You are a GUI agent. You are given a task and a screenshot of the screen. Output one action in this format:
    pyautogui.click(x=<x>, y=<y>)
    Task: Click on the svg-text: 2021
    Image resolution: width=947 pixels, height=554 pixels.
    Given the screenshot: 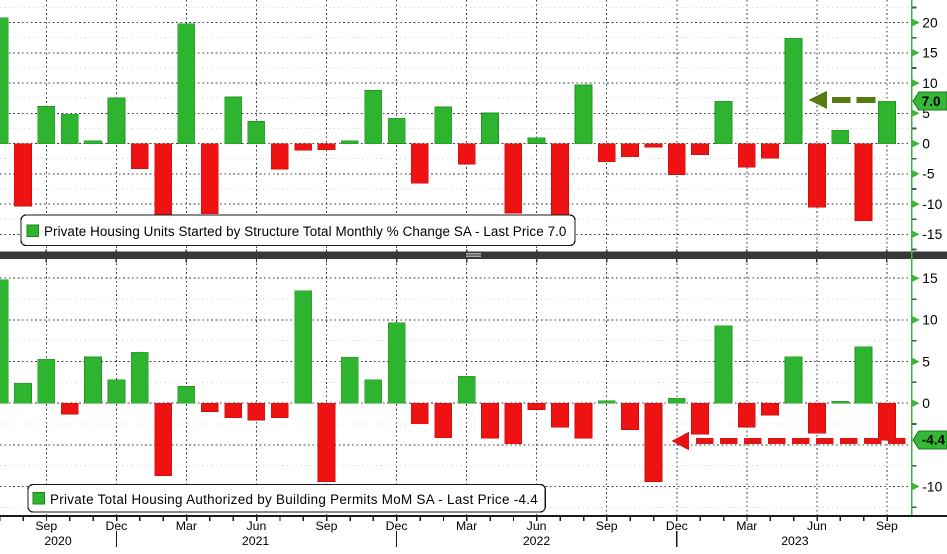 What is the action you would take?
    pyautogui.click(x=256, y=541)
    